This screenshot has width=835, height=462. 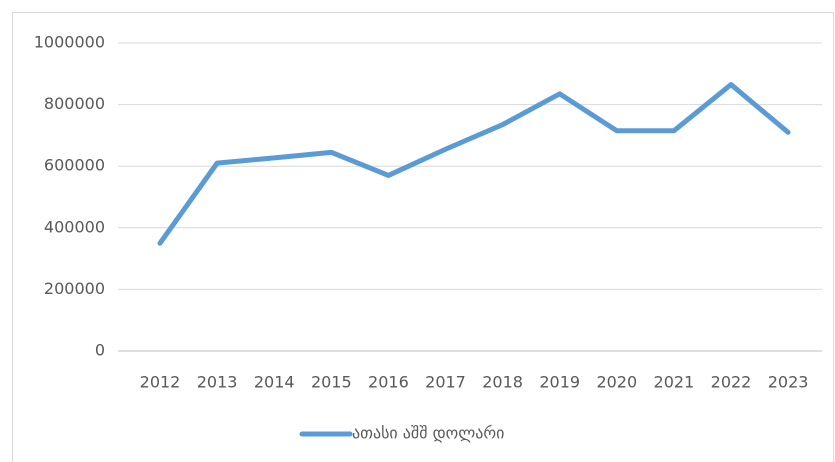 I want to click on x-tick-label: 2019, so click(x=559, y=382).